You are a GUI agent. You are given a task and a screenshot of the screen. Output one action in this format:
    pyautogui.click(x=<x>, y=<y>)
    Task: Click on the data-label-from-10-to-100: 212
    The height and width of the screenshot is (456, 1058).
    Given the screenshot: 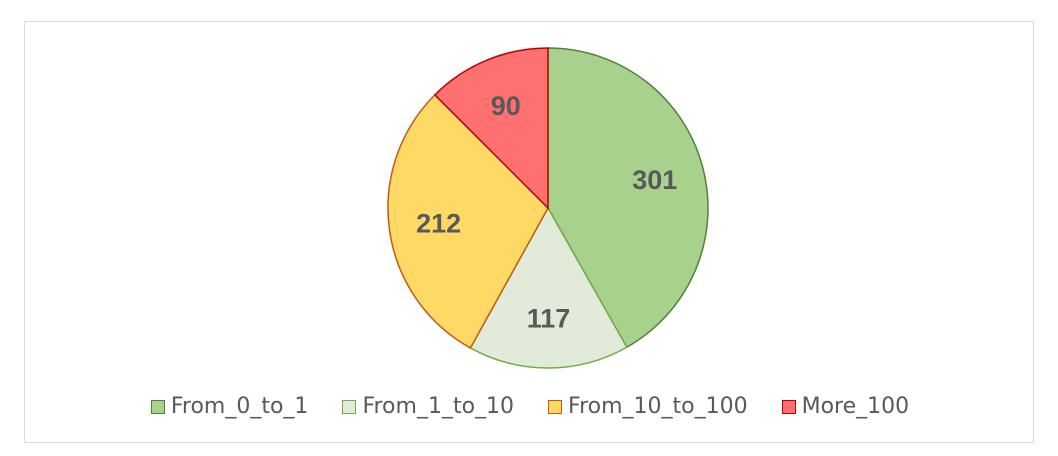 What is the action you would take?
    pyautogui.click(x=438, y=223)
    